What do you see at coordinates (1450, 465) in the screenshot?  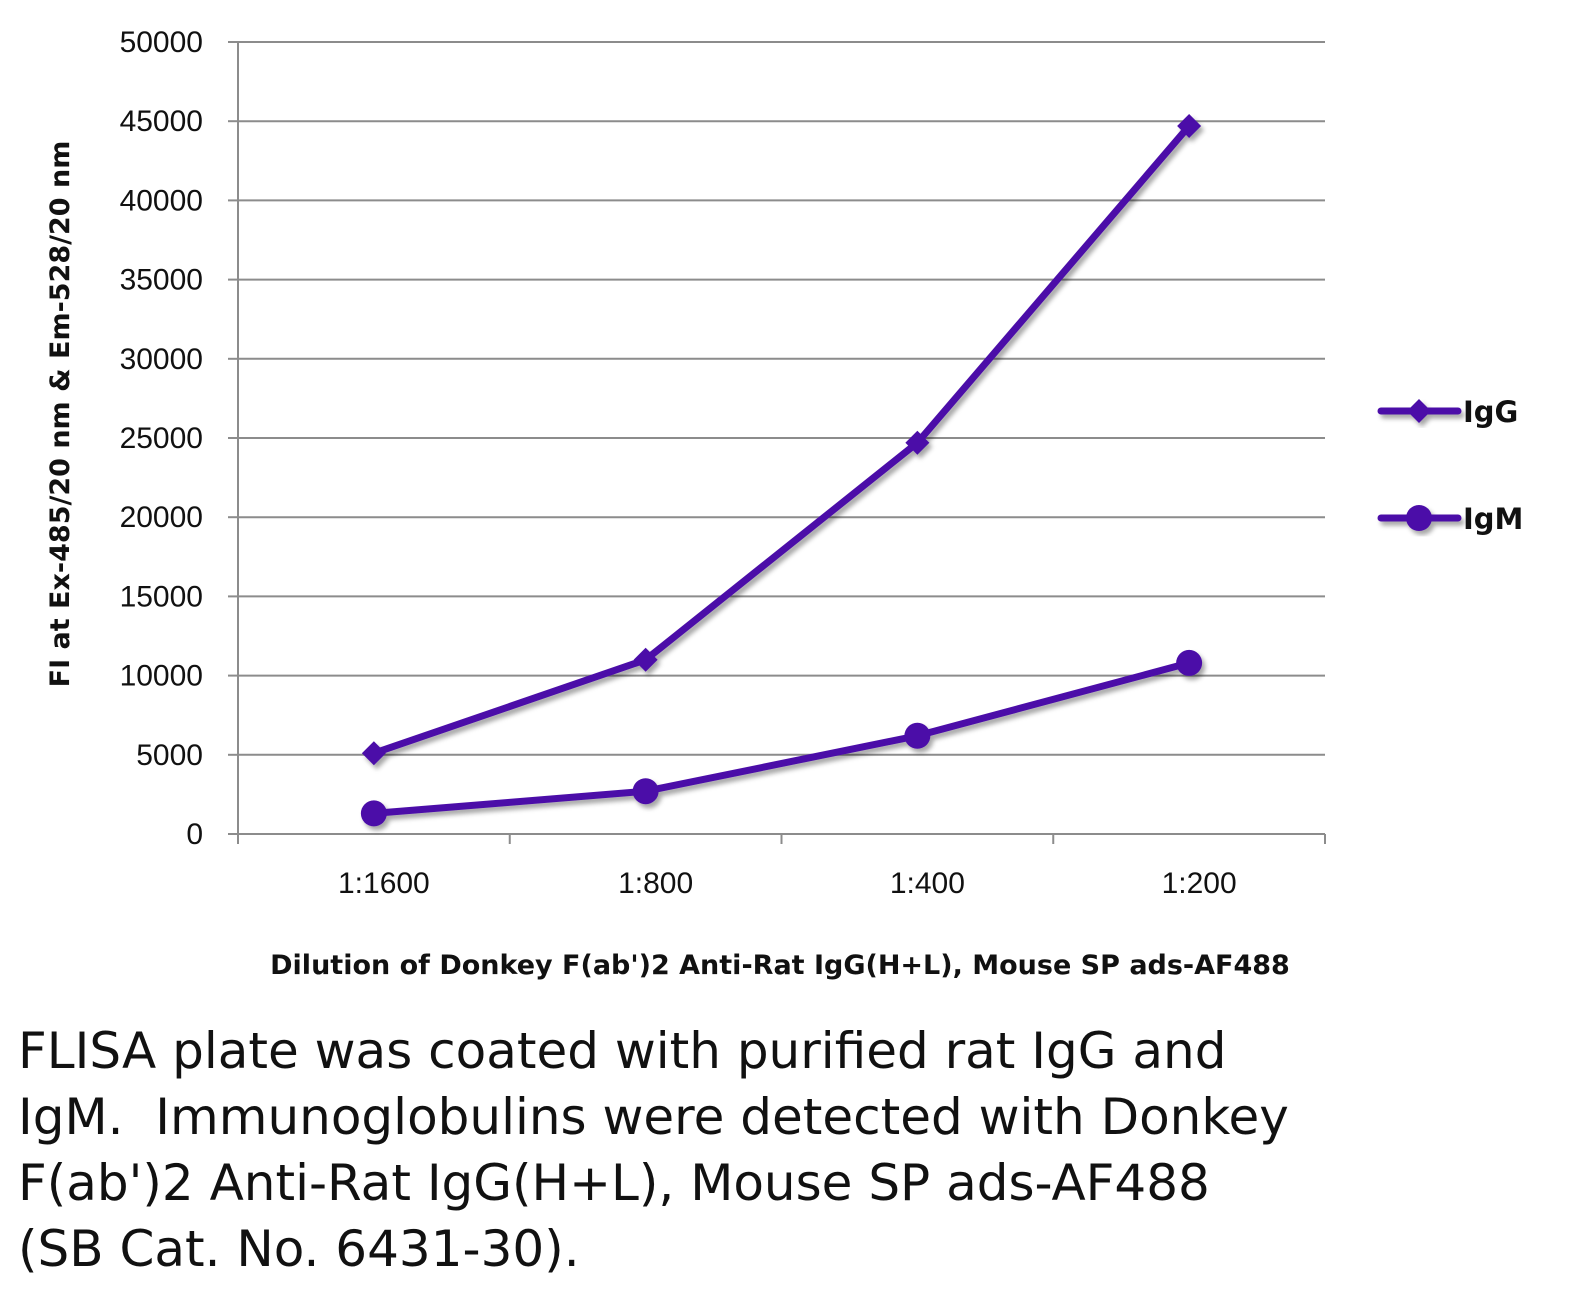 I see `legend: IgG IgM` at bounding box center [1450, 465].